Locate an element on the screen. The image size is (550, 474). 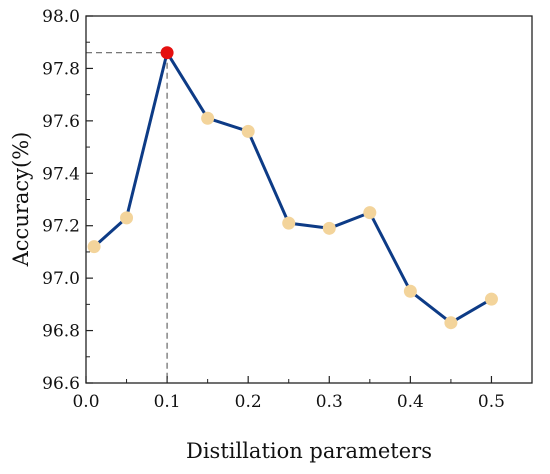
y-tick-label: 96.8 is located at coordinates (61, 332).